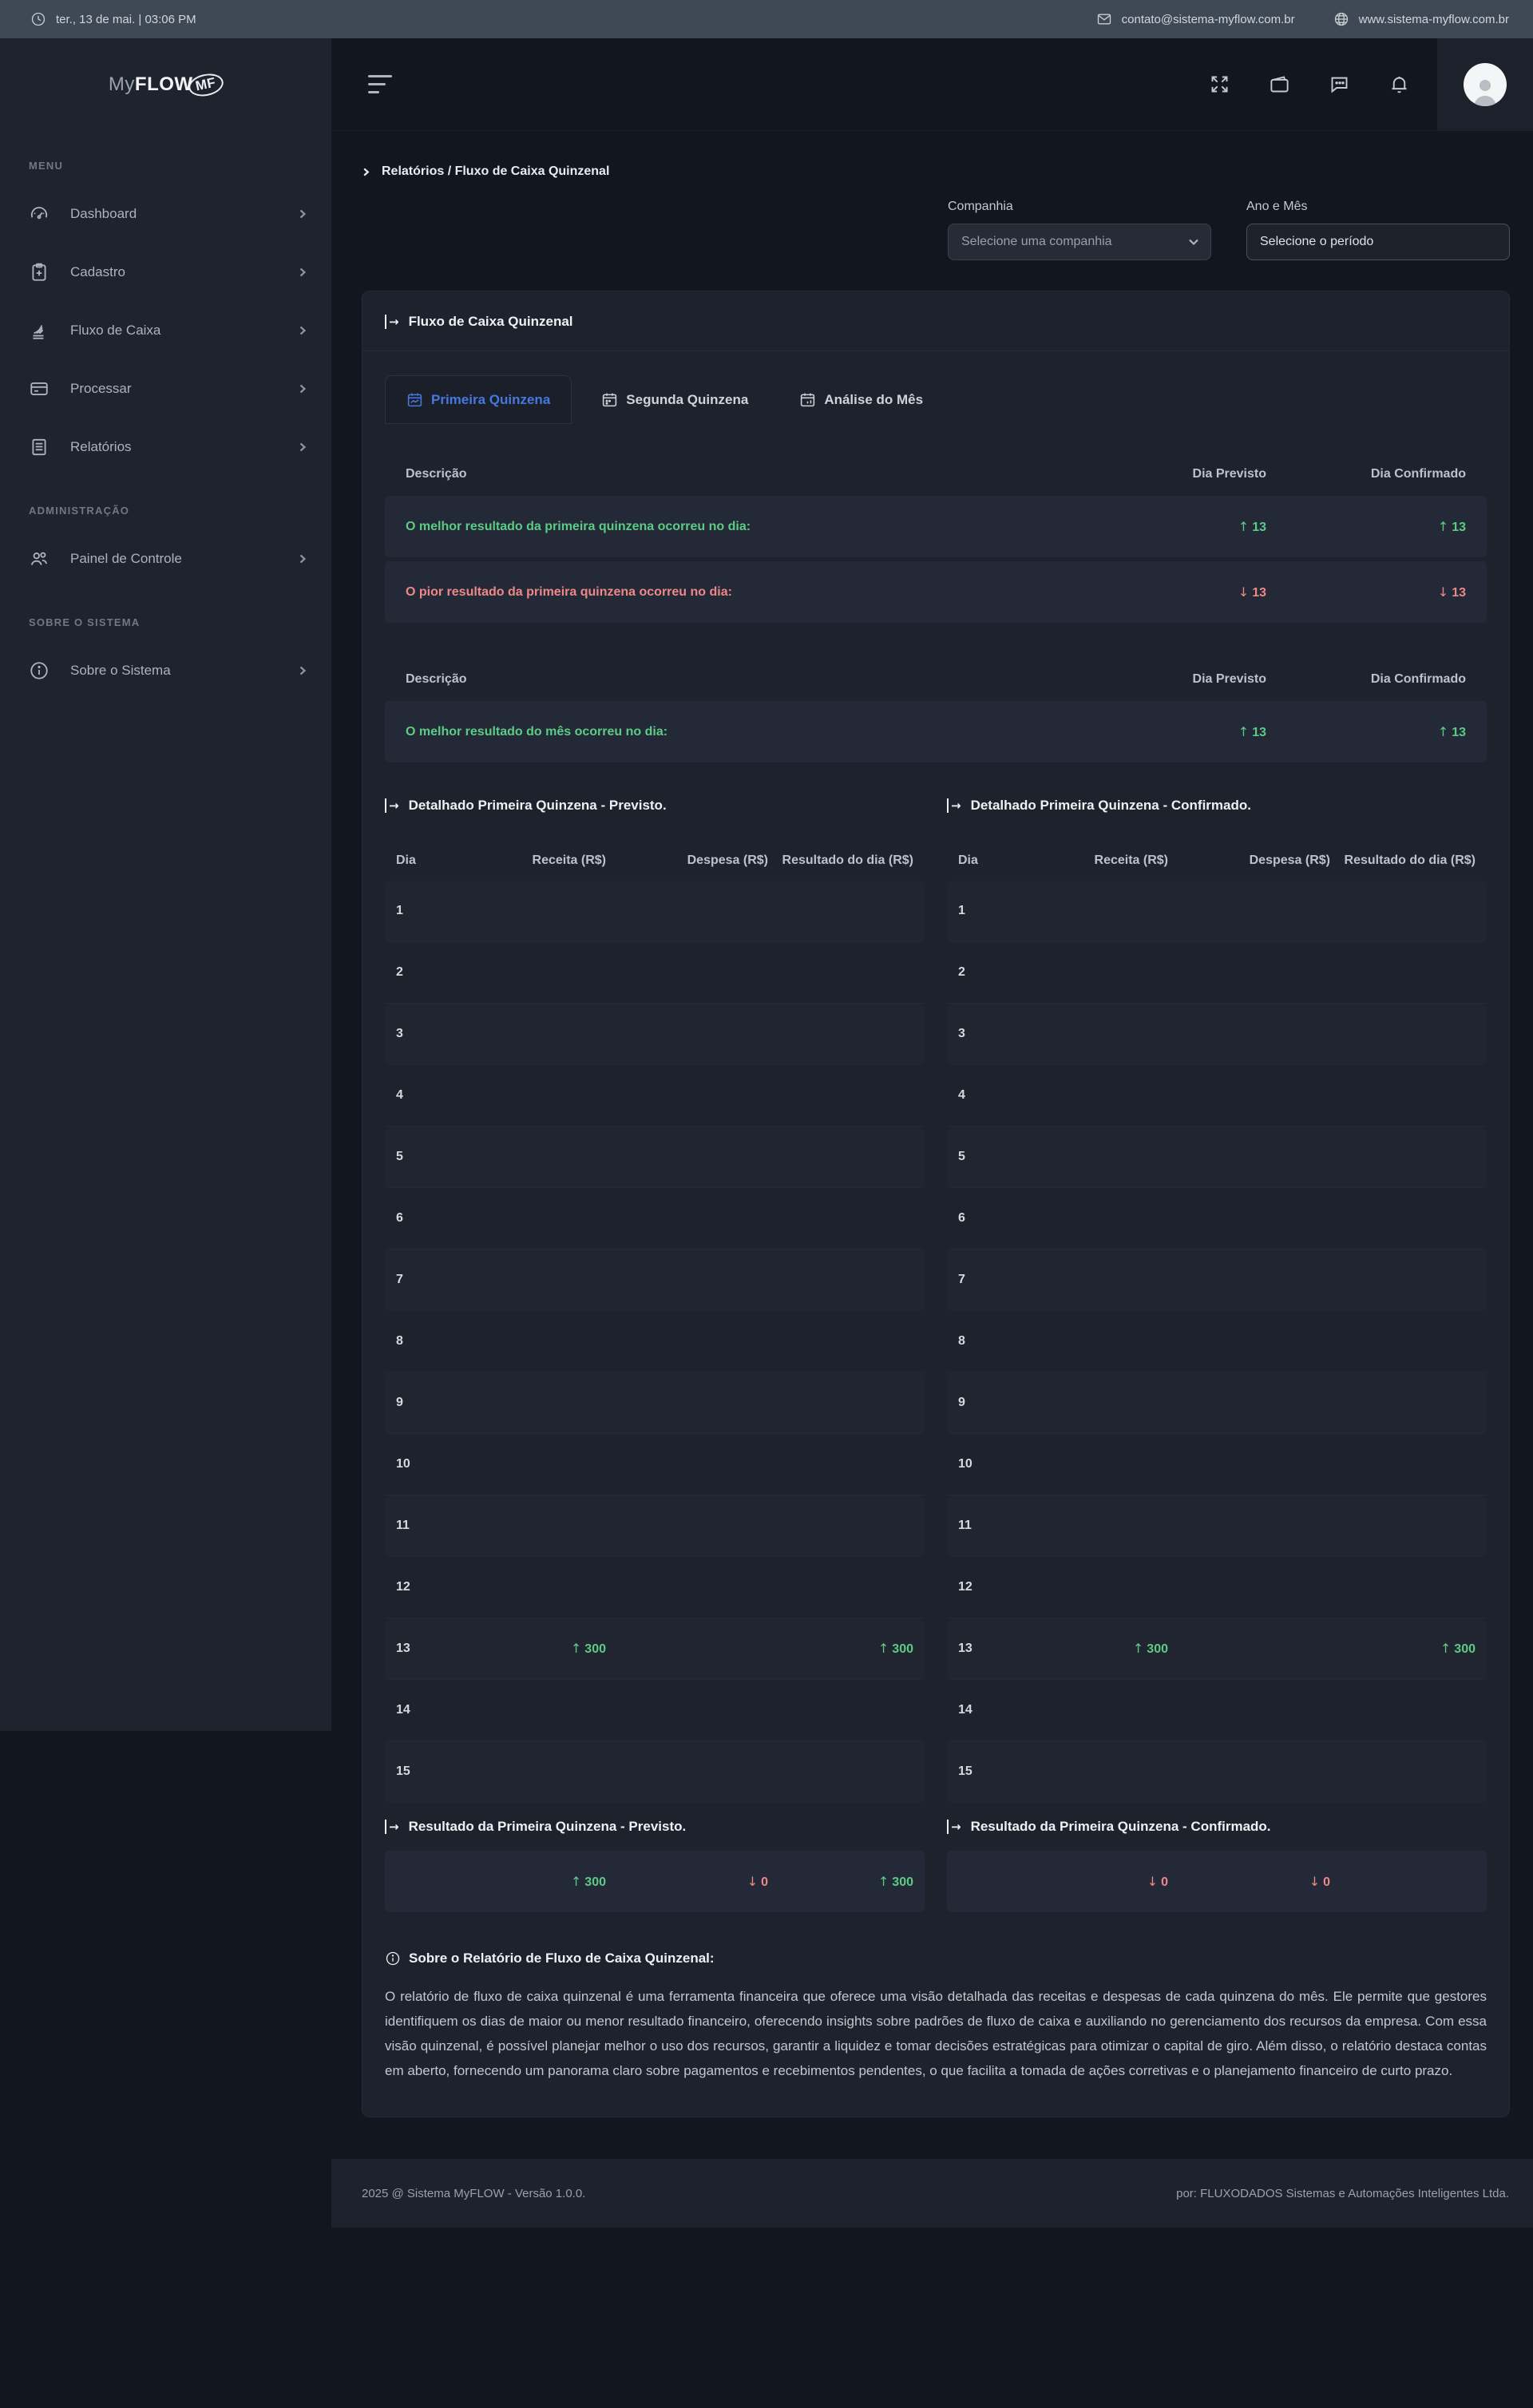  What do you see at coordinates (39, 330) in the screenshot?
I see `cashflow-icon` at bounding box center [39, 330].